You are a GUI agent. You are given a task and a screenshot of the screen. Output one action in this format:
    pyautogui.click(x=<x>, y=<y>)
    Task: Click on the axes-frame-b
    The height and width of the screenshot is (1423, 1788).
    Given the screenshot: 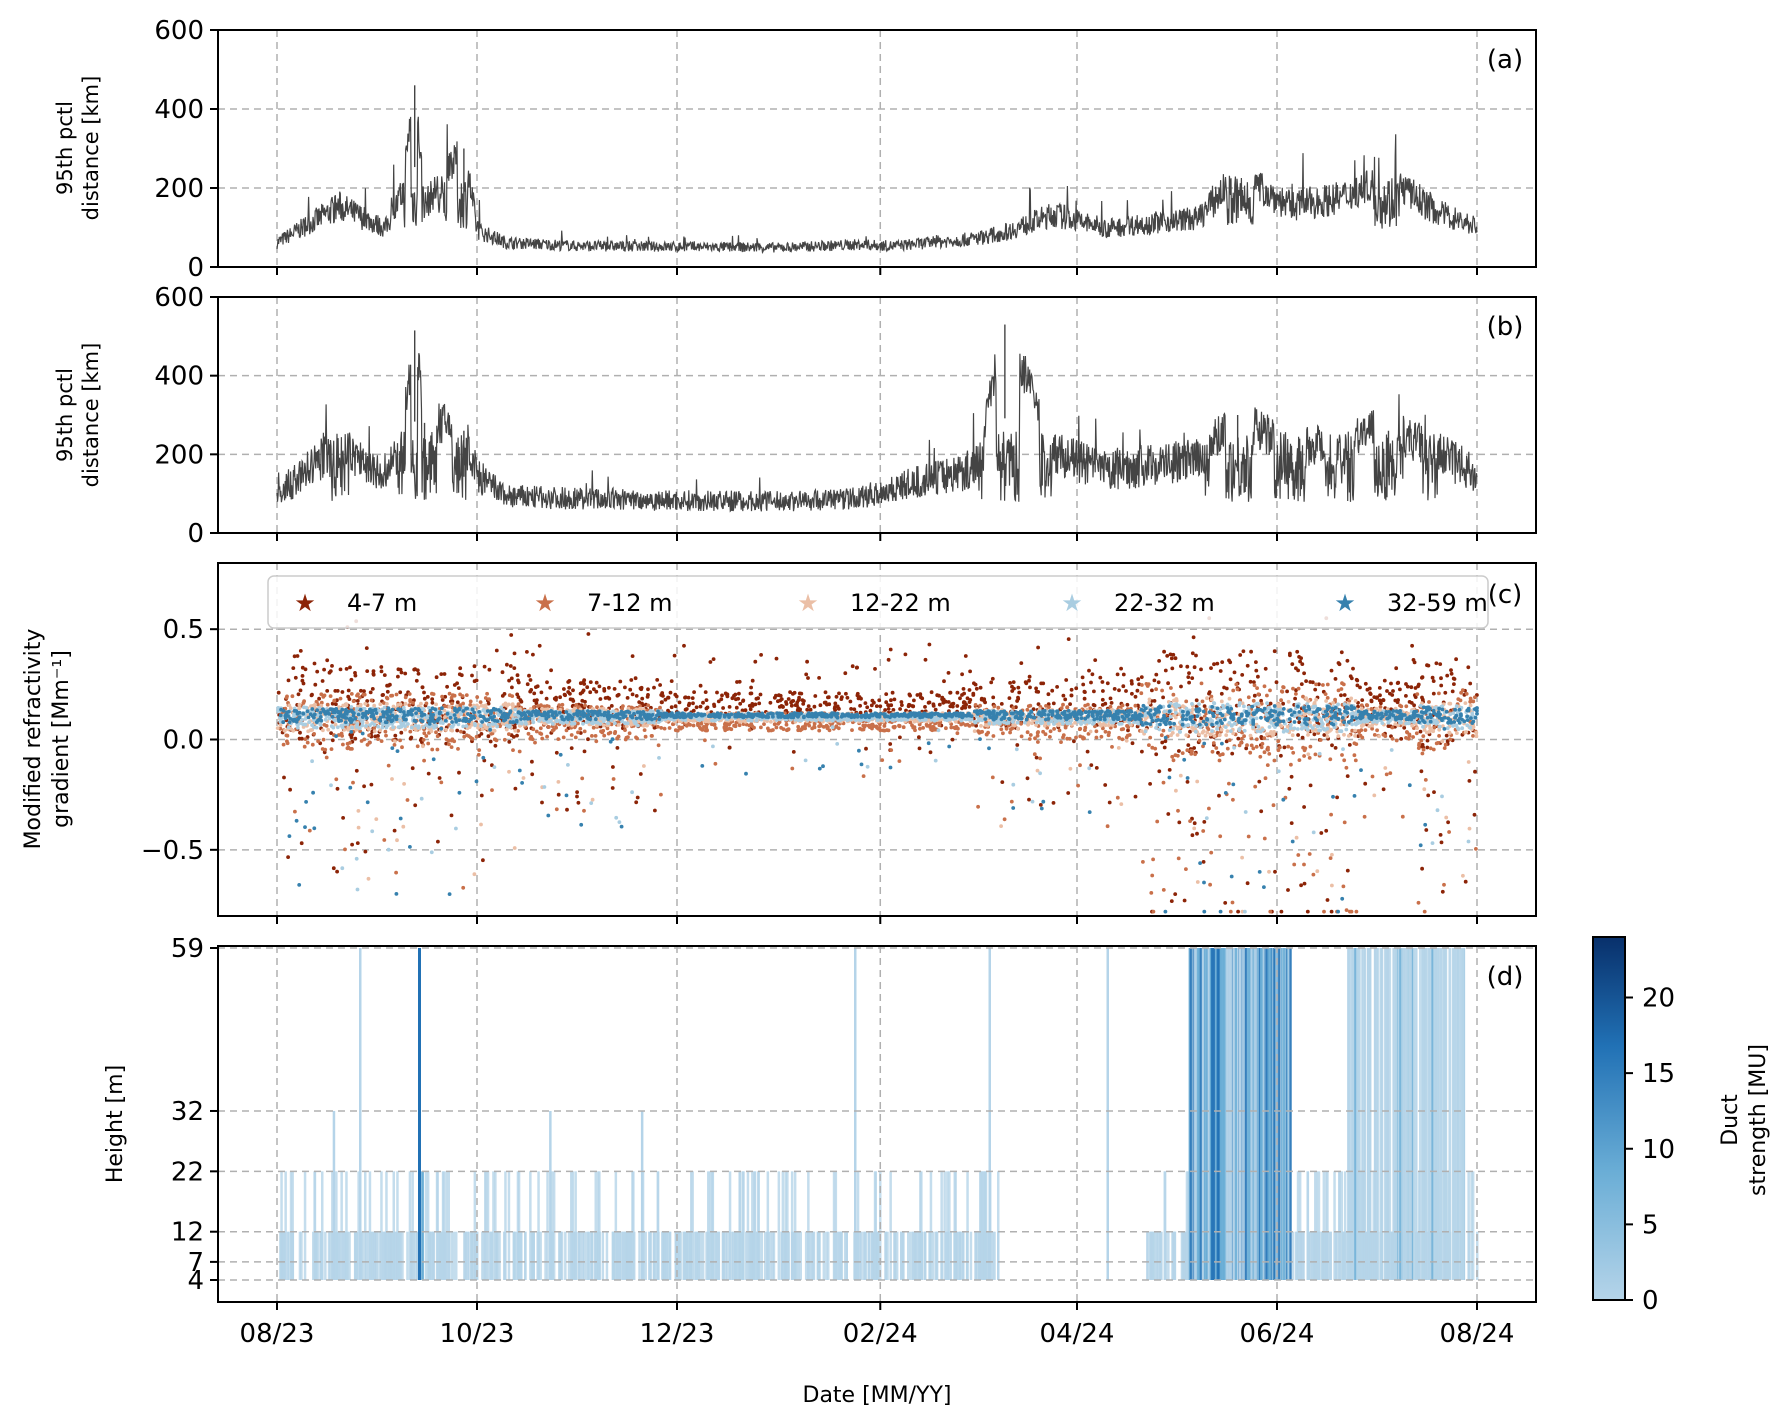 What is the action you would take?
    pyautogui.click(x=877, y=415)
    